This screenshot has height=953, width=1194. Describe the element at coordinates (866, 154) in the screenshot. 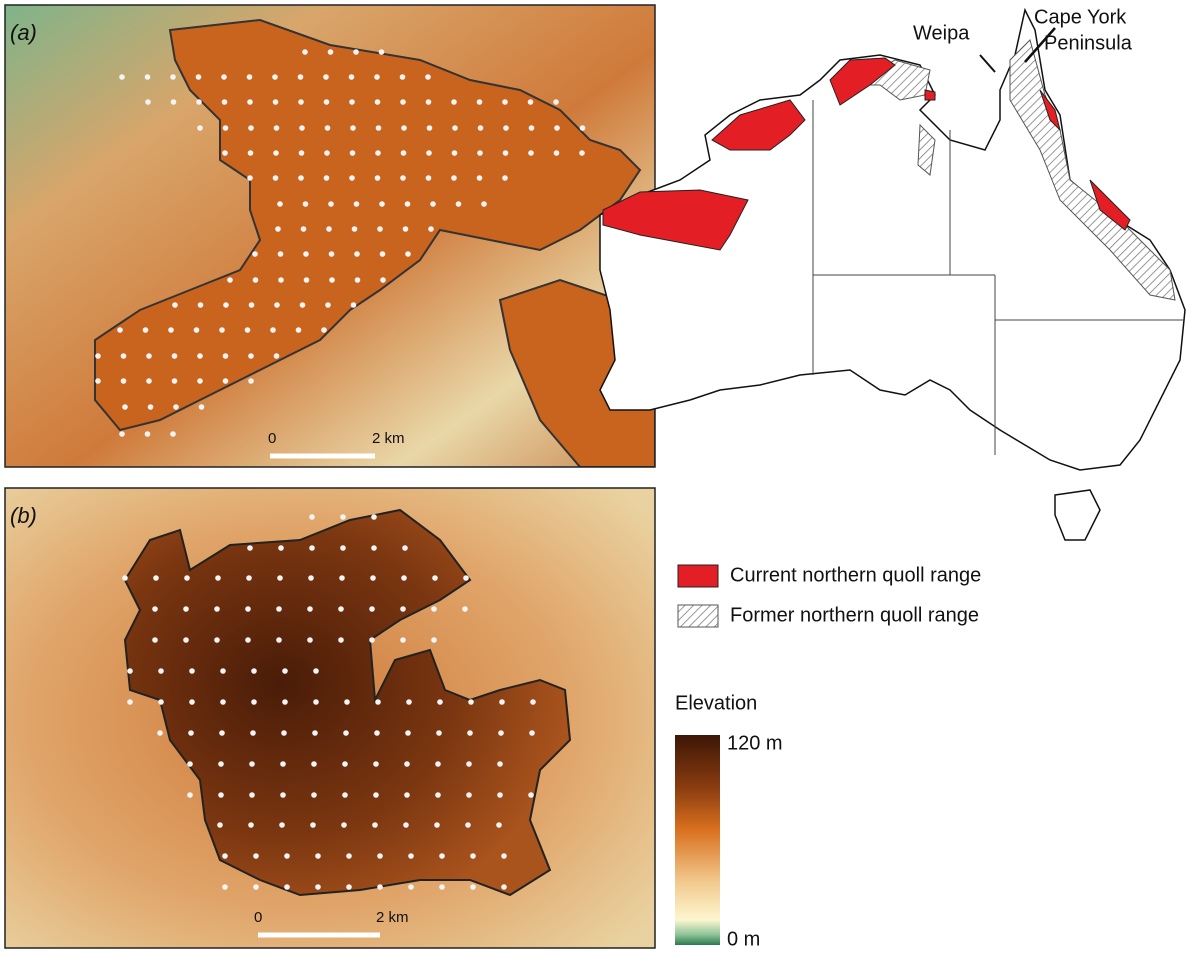

I see `current-range` at that location.